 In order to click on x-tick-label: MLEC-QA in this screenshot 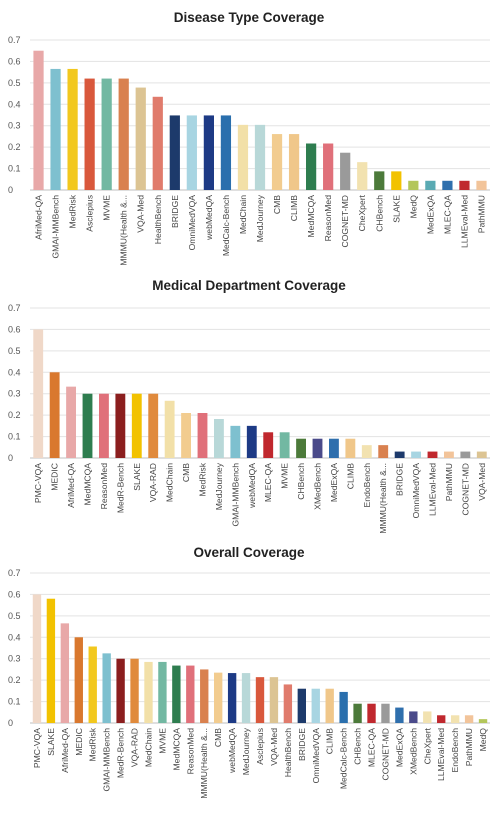, I will do `click(268, 482)`.